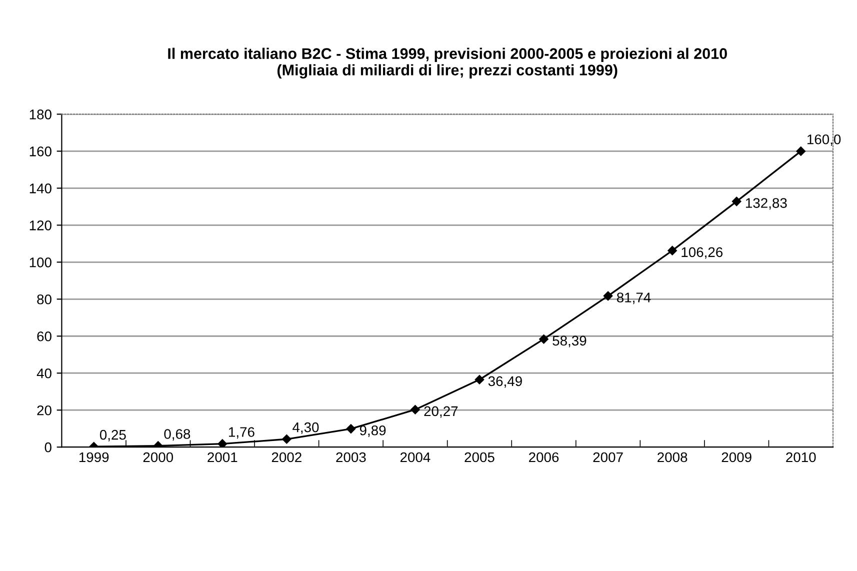 The image size is (857, 571). Describe the element at coordinates (415, 457) in the screenshot. I see `x-tick-label: 2004` at that location.